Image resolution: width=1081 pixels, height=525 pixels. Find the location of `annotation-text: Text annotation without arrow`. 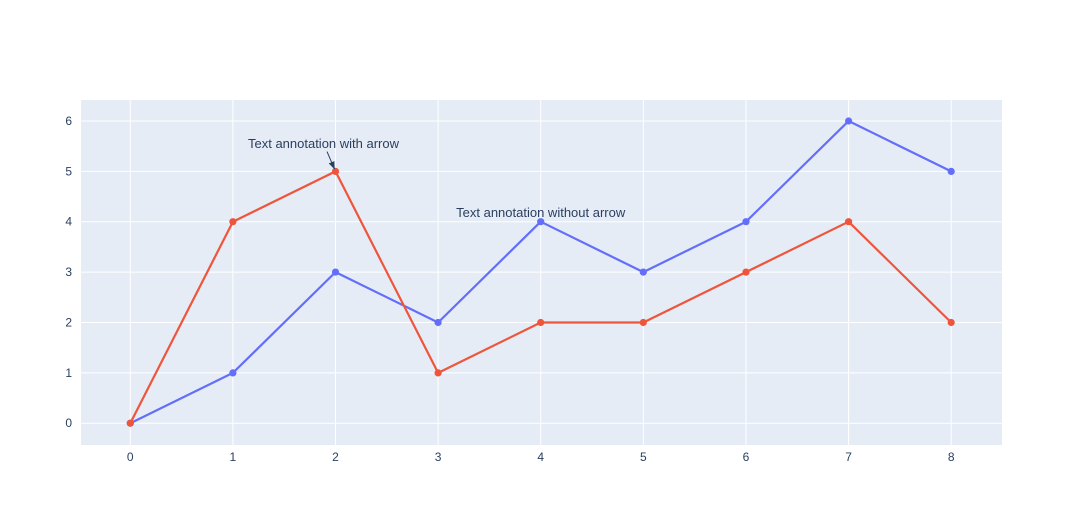

annotation-text: Text annotation without arrow is located at coordinates (541, 212).